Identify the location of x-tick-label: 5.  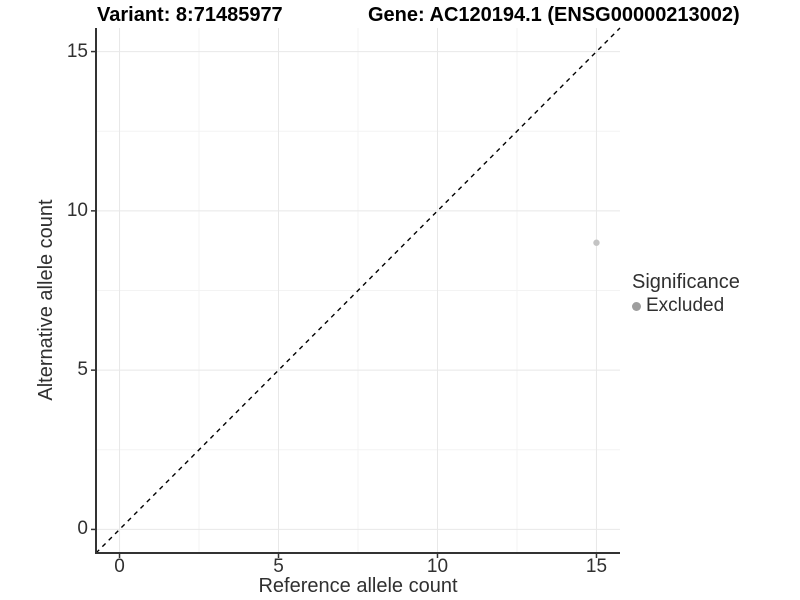
(278, 566).